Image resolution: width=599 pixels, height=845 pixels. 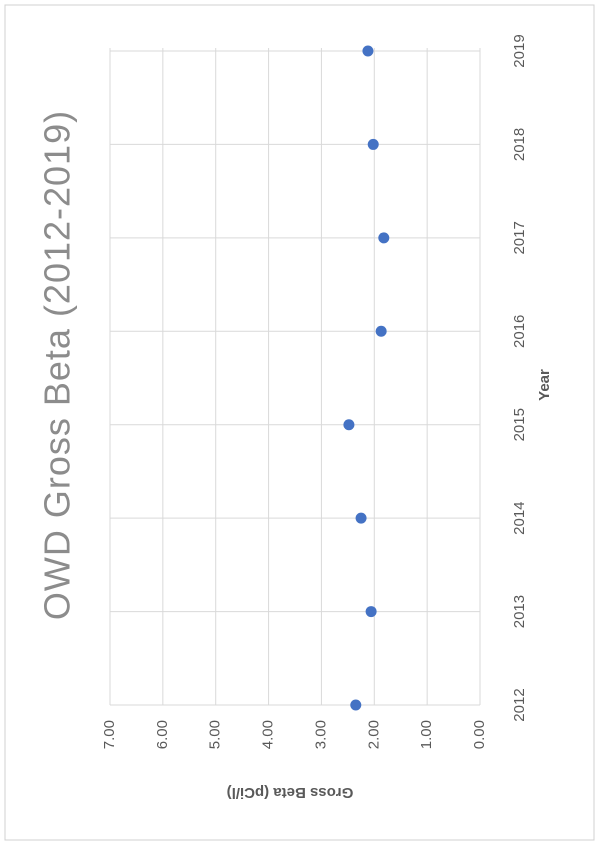 What do you see at coordinates (320, 734) in the screenshot?
I see `y-tick-label: 3.00` at bounding box center [320, 734].